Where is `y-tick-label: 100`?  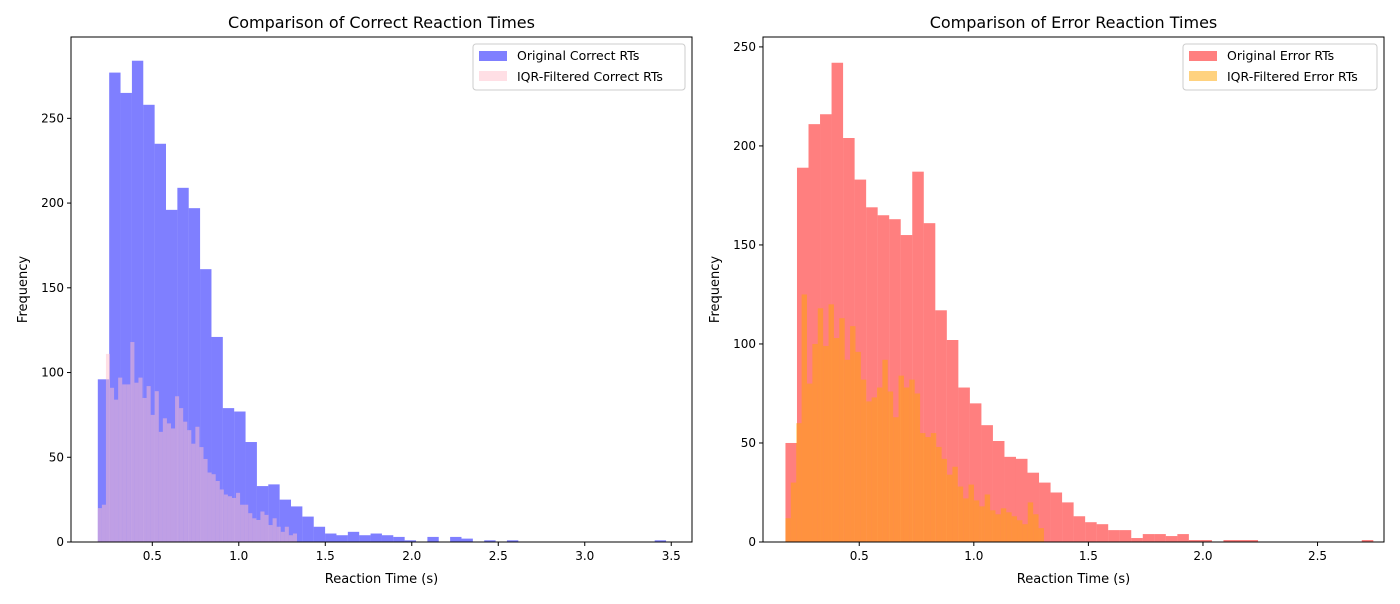 y-tick-label: 100 is located at coordinates (52, 373).